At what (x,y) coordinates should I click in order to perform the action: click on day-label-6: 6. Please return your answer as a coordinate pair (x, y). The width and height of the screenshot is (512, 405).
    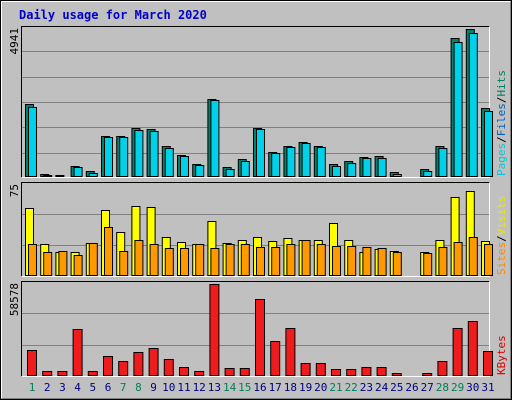
    Looking at the image, I should click on (108, 387).